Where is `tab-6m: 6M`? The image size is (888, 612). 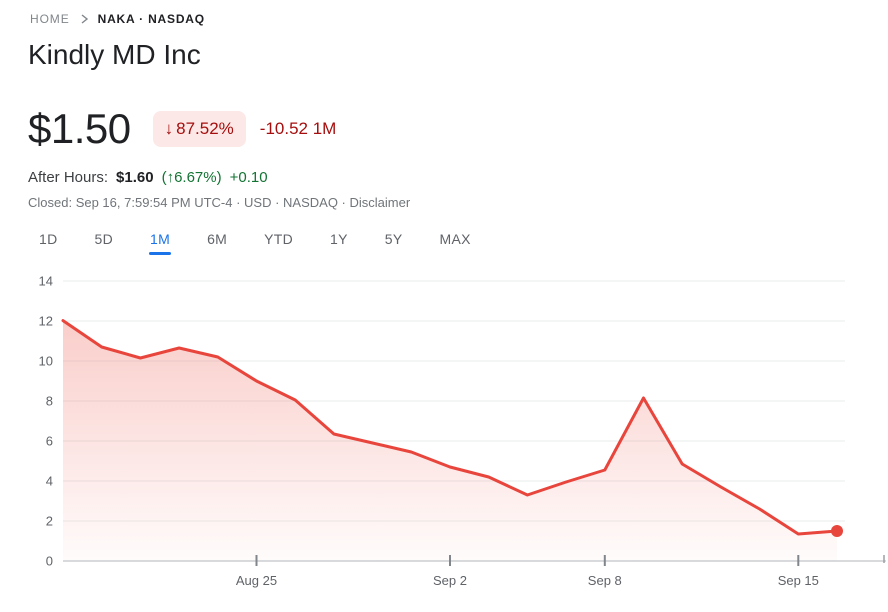 tab-6m: 6M is located at coordinates (217, 239).